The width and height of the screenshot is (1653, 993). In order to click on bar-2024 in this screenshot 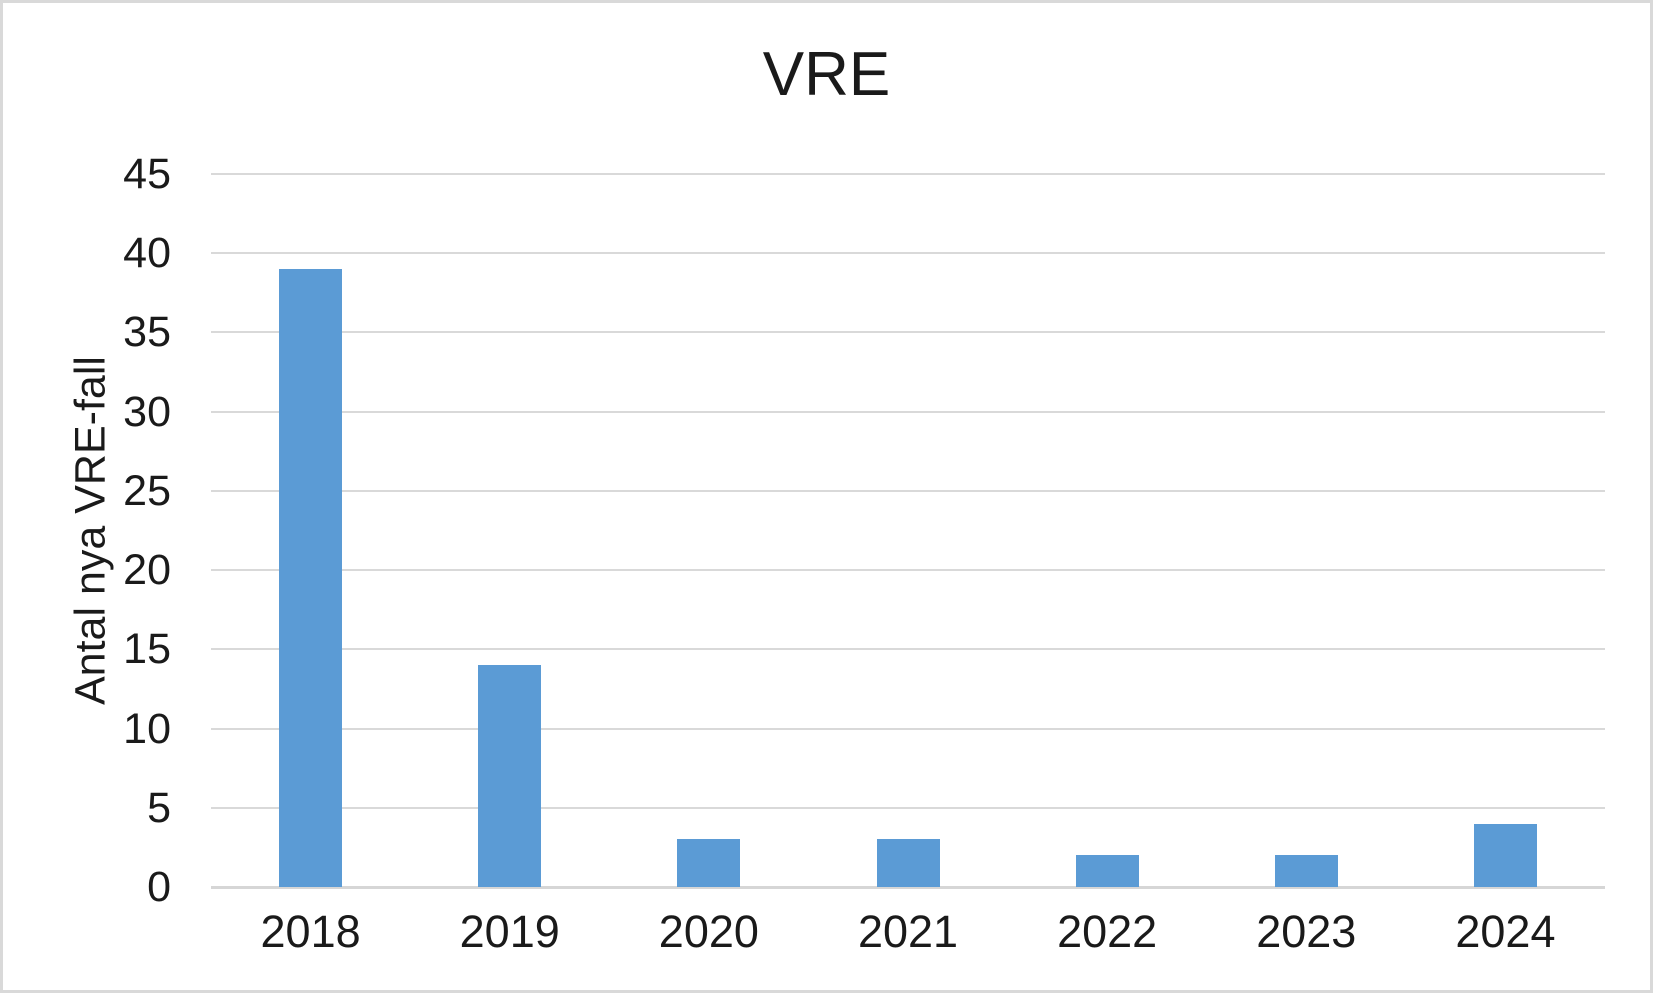, I will do `click(1505, 855)`.